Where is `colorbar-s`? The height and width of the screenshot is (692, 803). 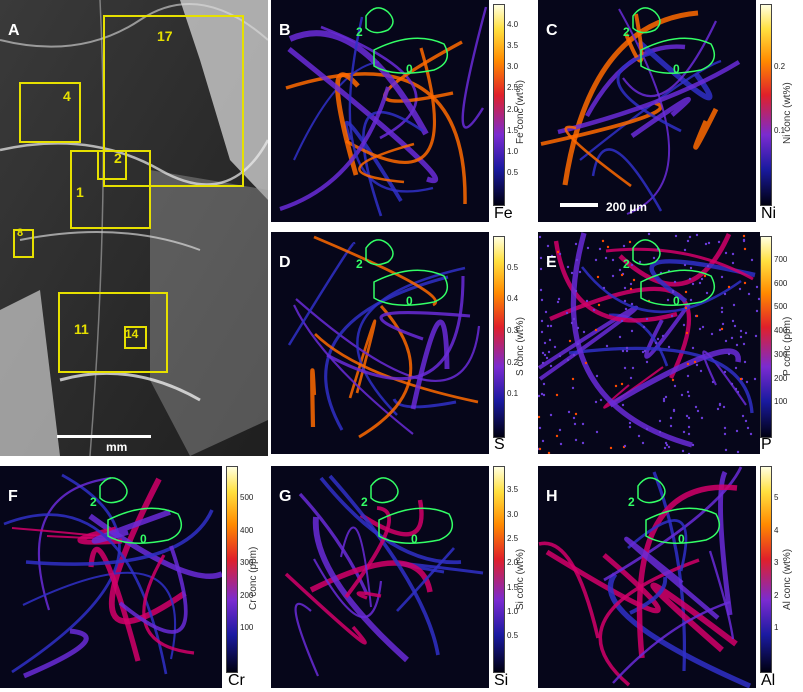 colorbar-s is located at coordinates (499, 337).